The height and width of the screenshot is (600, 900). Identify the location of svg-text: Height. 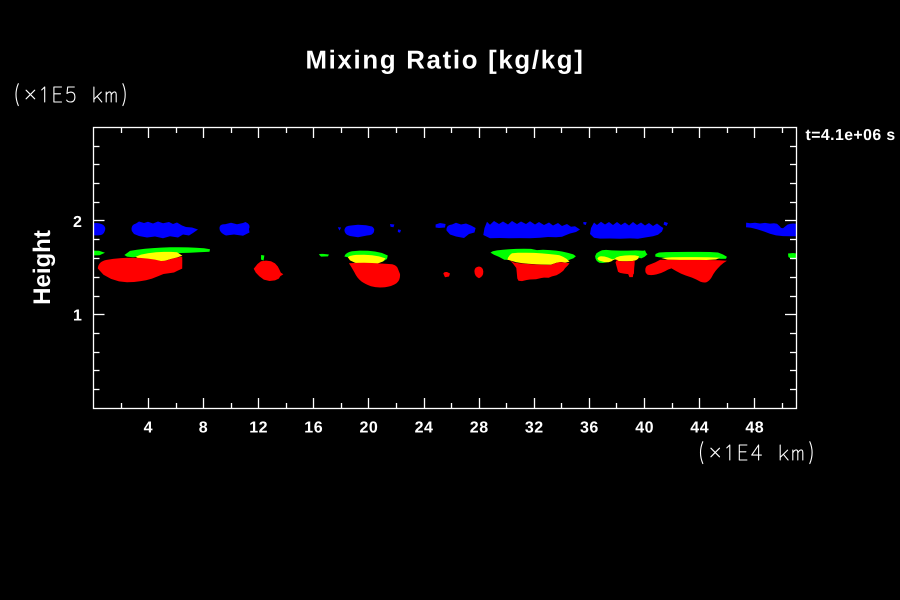
(42, 267).